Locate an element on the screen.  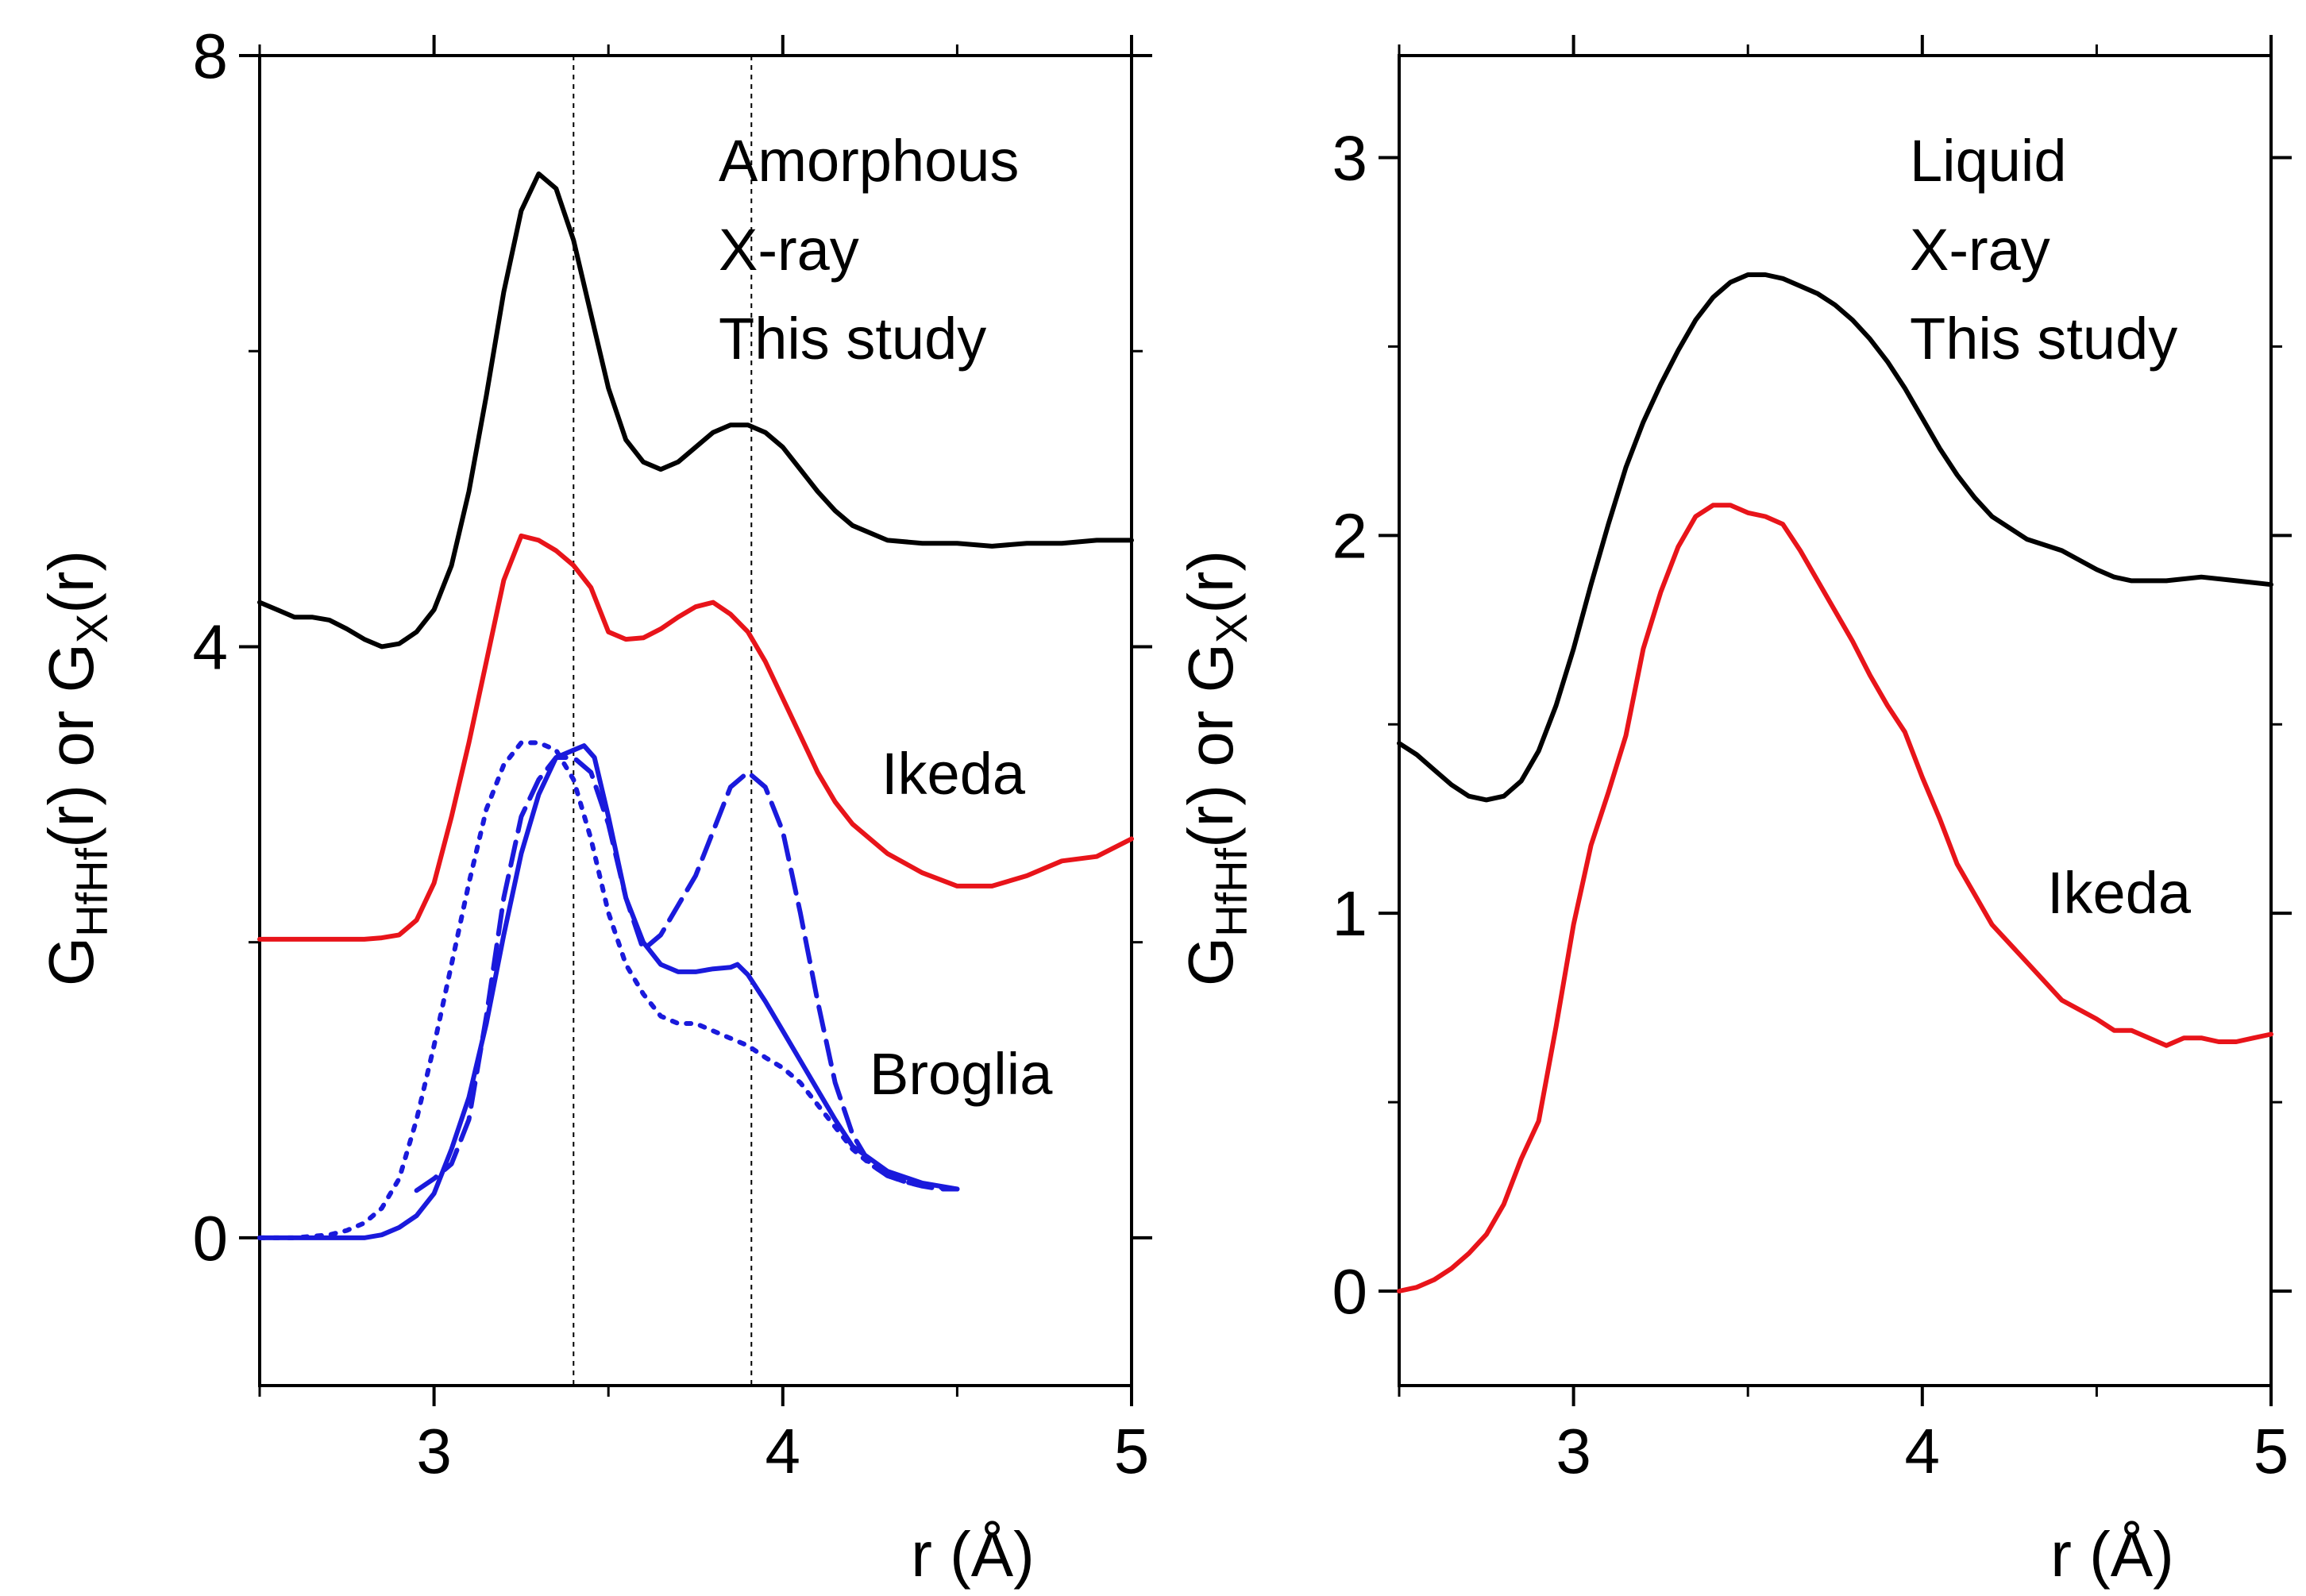
left-annotation-line3: This study is located at coordinates (852, 339).